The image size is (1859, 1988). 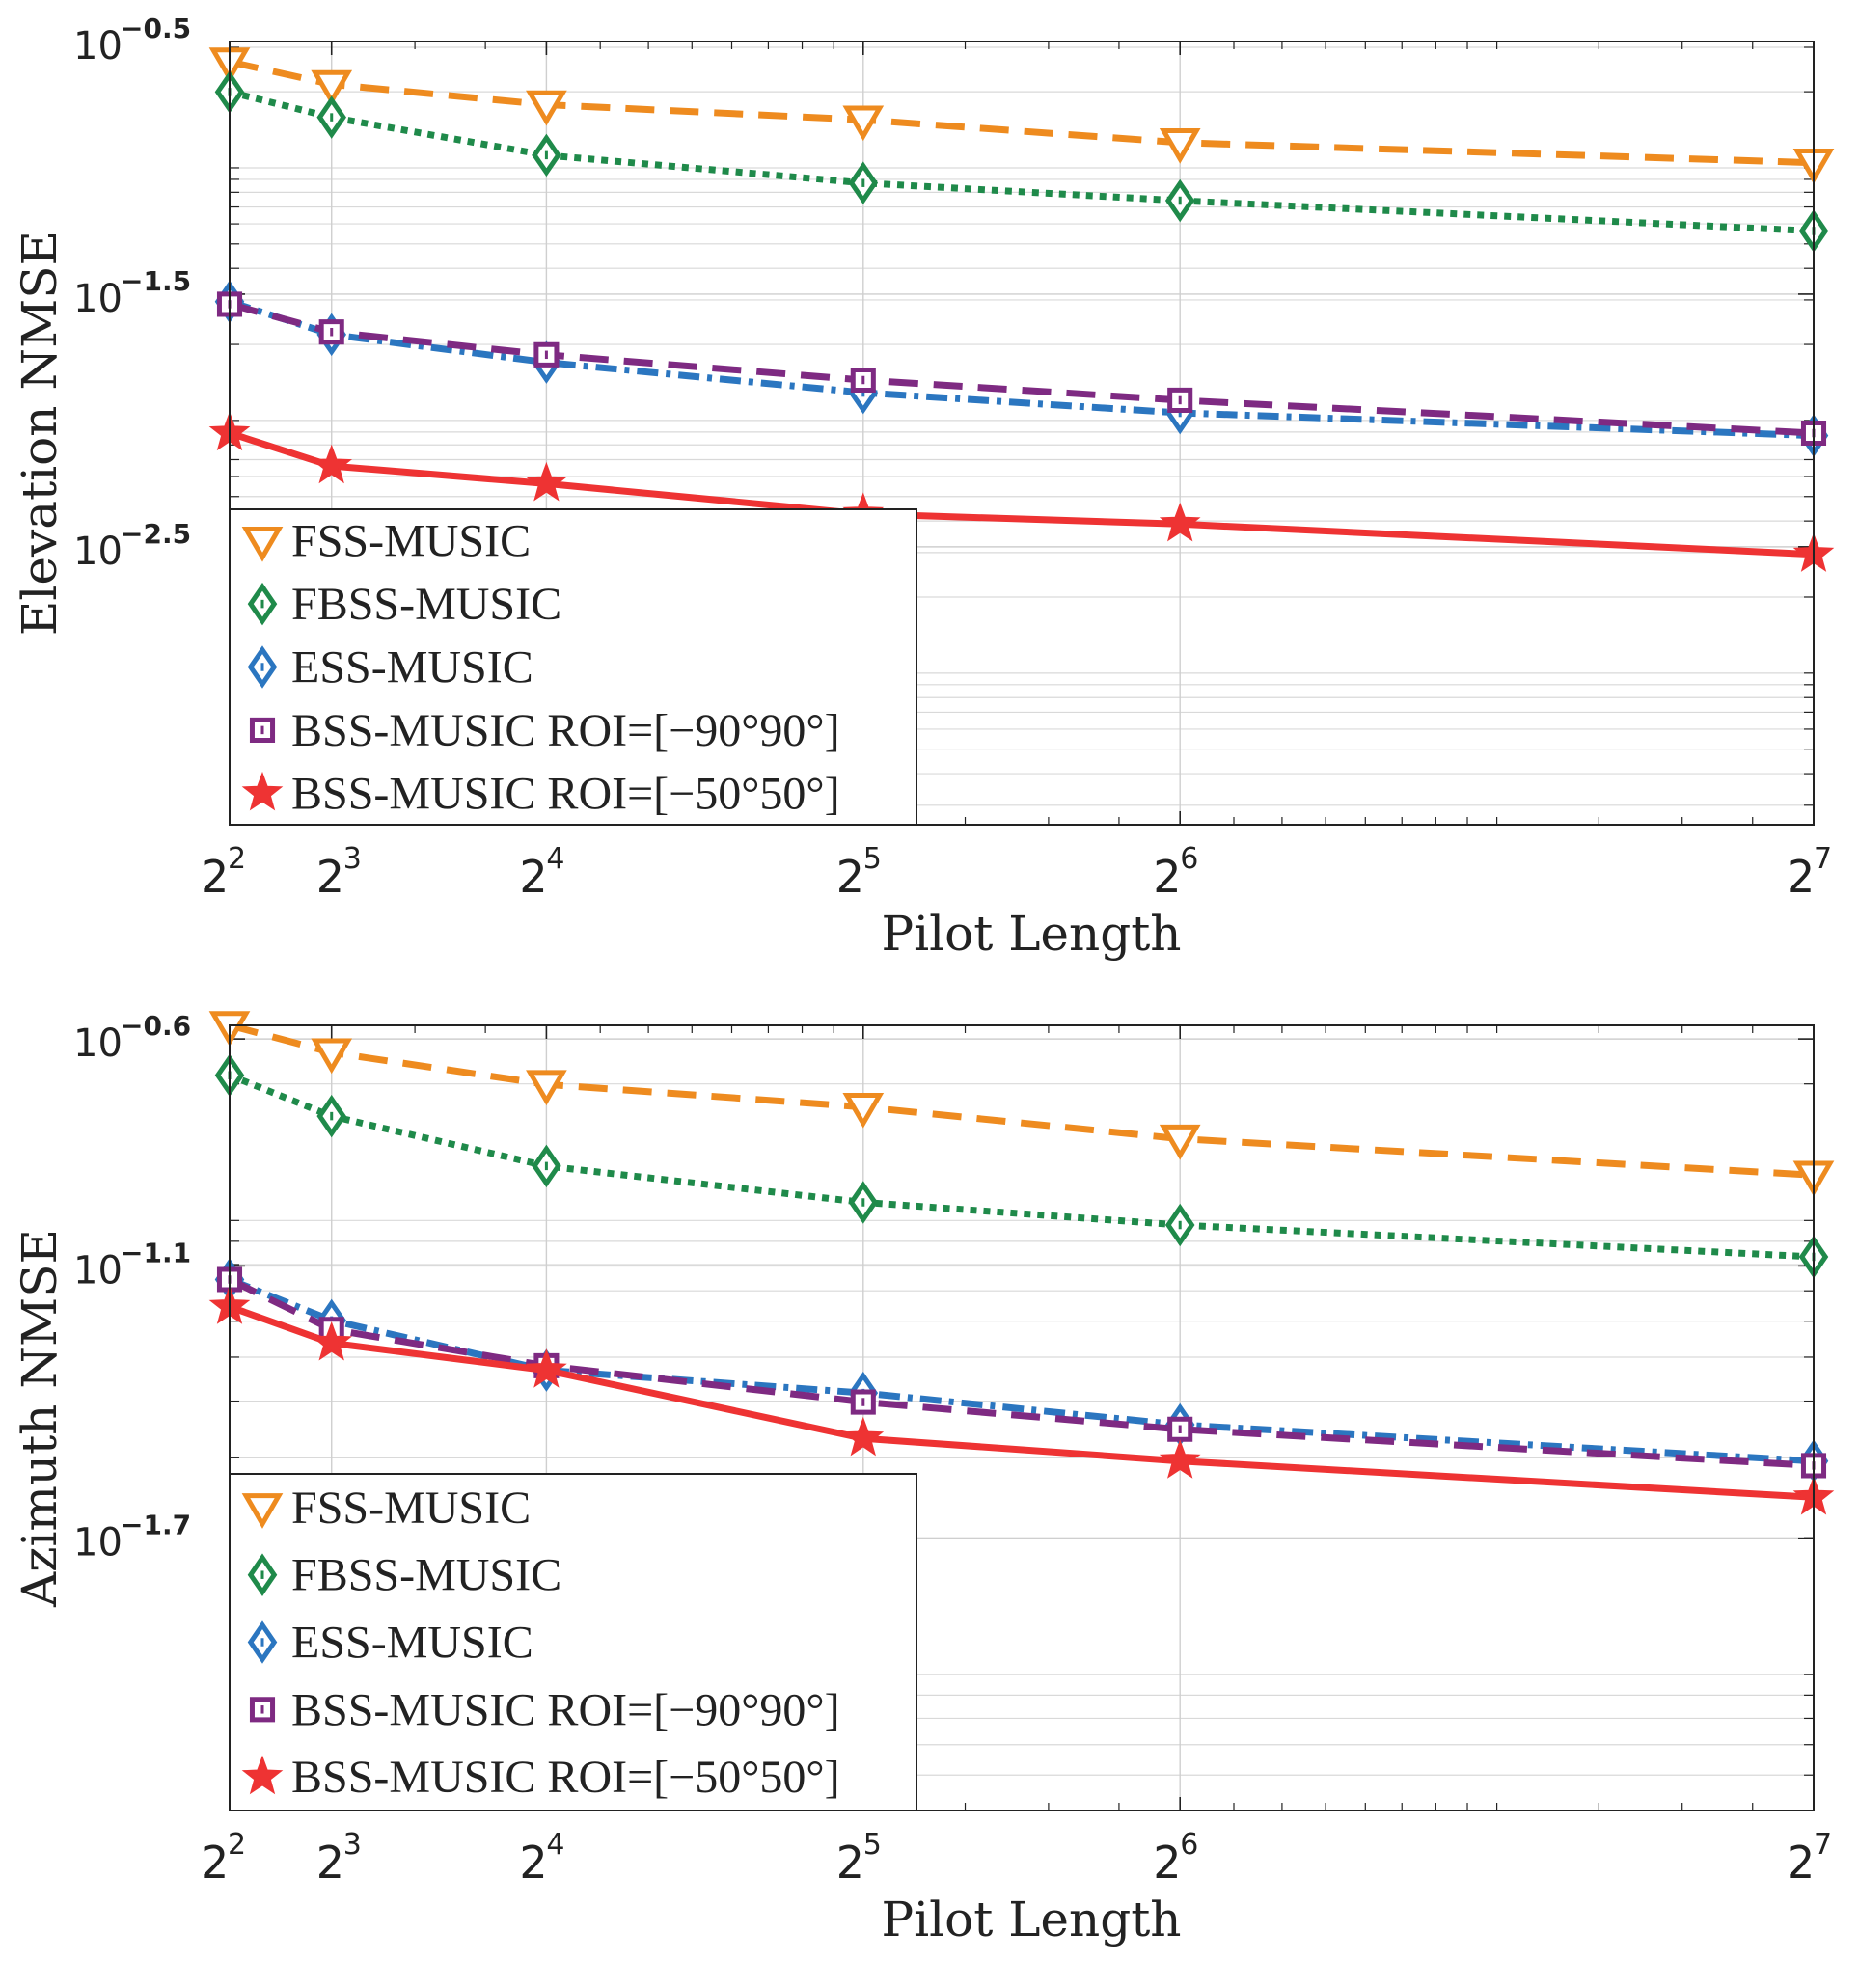 What do you see at coordinates (40, 1418) in the screenshot?
I see `y-axis-label: Azimuth NMSE` at bounding box center [40, 1418].